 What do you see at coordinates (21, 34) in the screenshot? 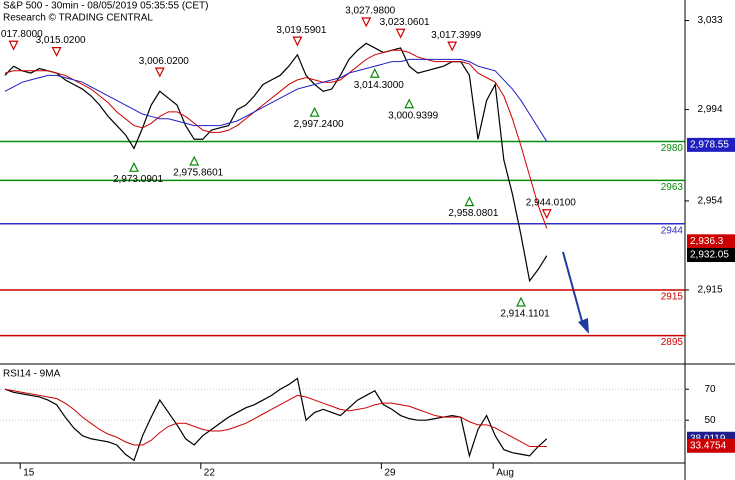
I see `peak-label: 3,017.8000` at bounding box center [21, 34].